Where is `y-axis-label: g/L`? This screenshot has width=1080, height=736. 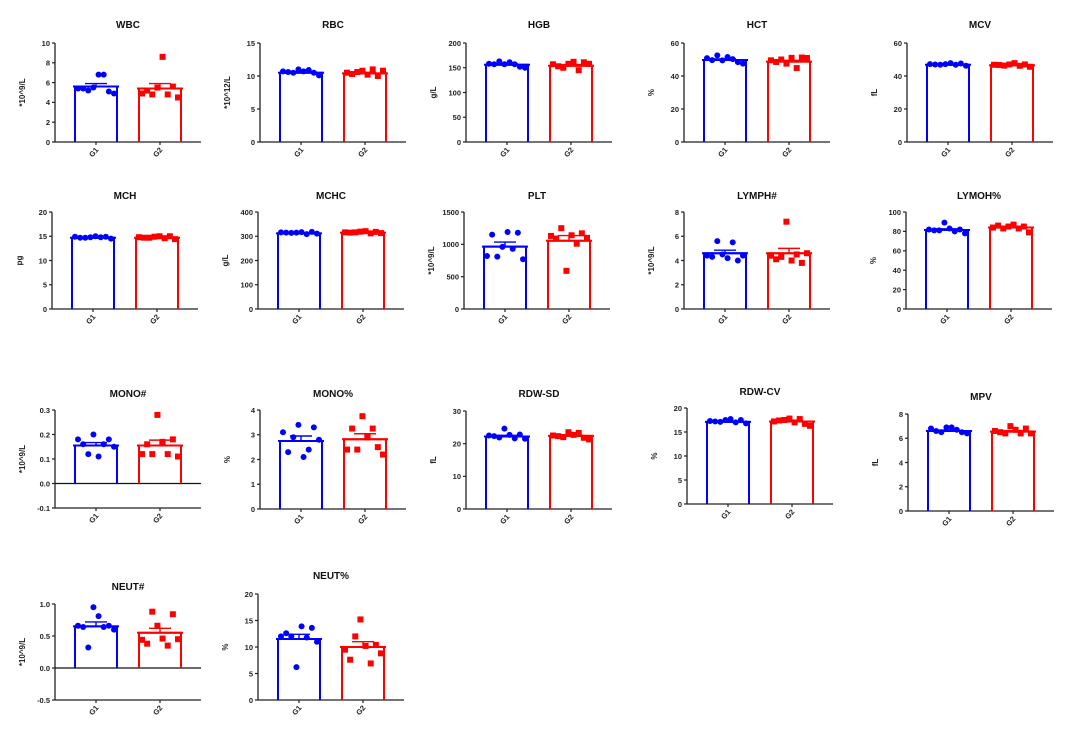
y-axis-label: g/L is located at coordinates (225, 260).